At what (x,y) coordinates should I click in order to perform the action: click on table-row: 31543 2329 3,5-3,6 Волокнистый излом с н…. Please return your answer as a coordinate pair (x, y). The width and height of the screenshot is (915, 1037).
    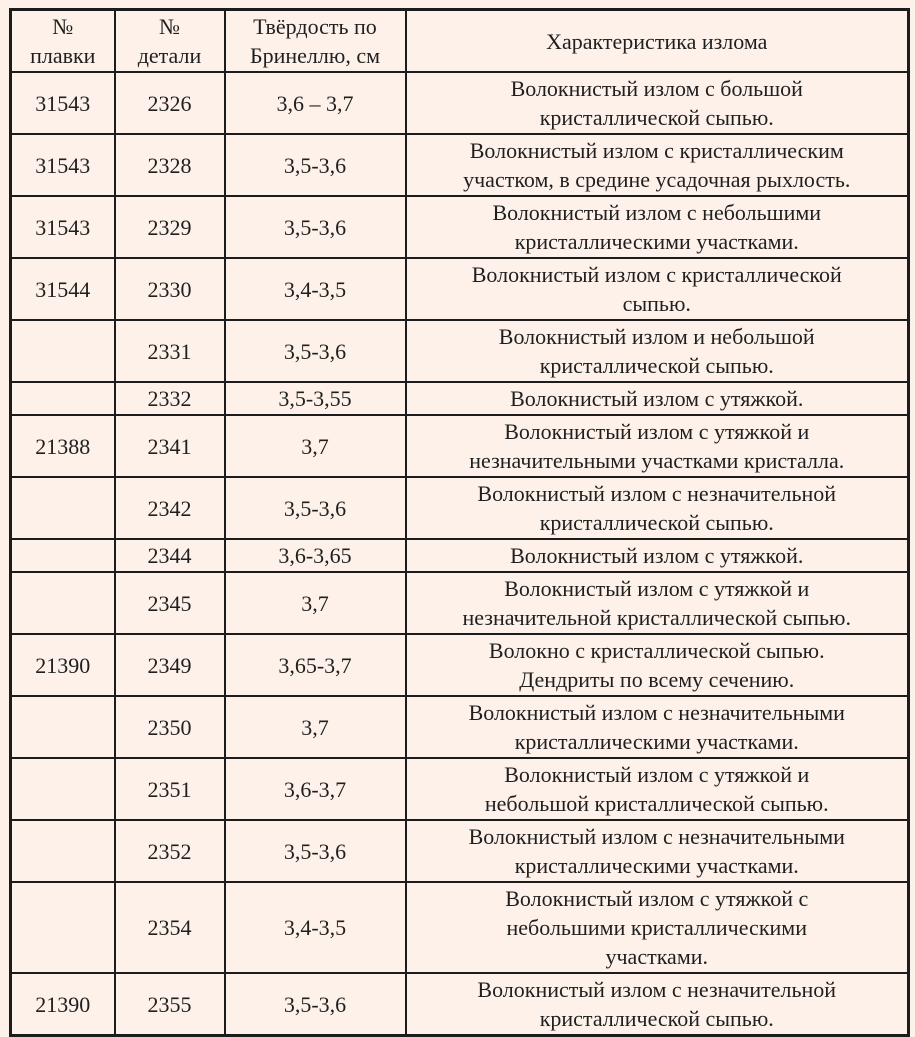
    Looking at the image, I should click on (459, 227).